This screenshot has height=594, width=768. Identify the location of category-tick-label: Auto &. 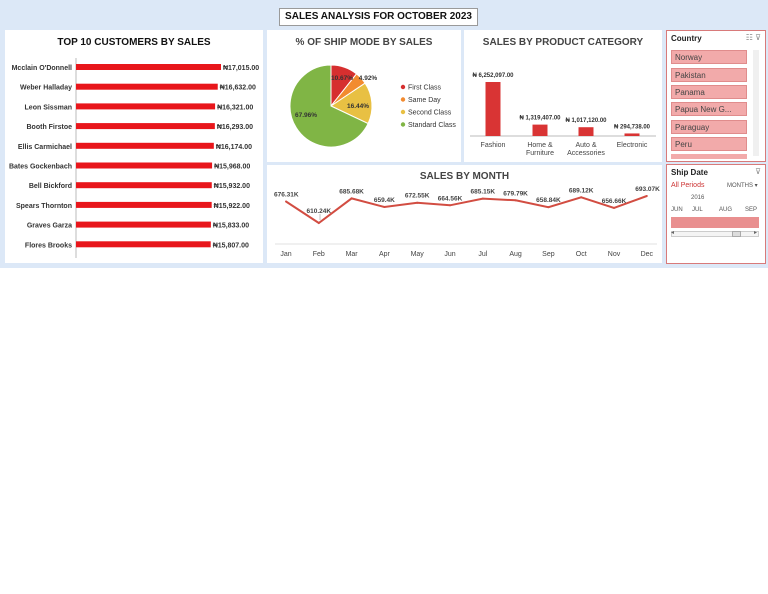
(585, 145).